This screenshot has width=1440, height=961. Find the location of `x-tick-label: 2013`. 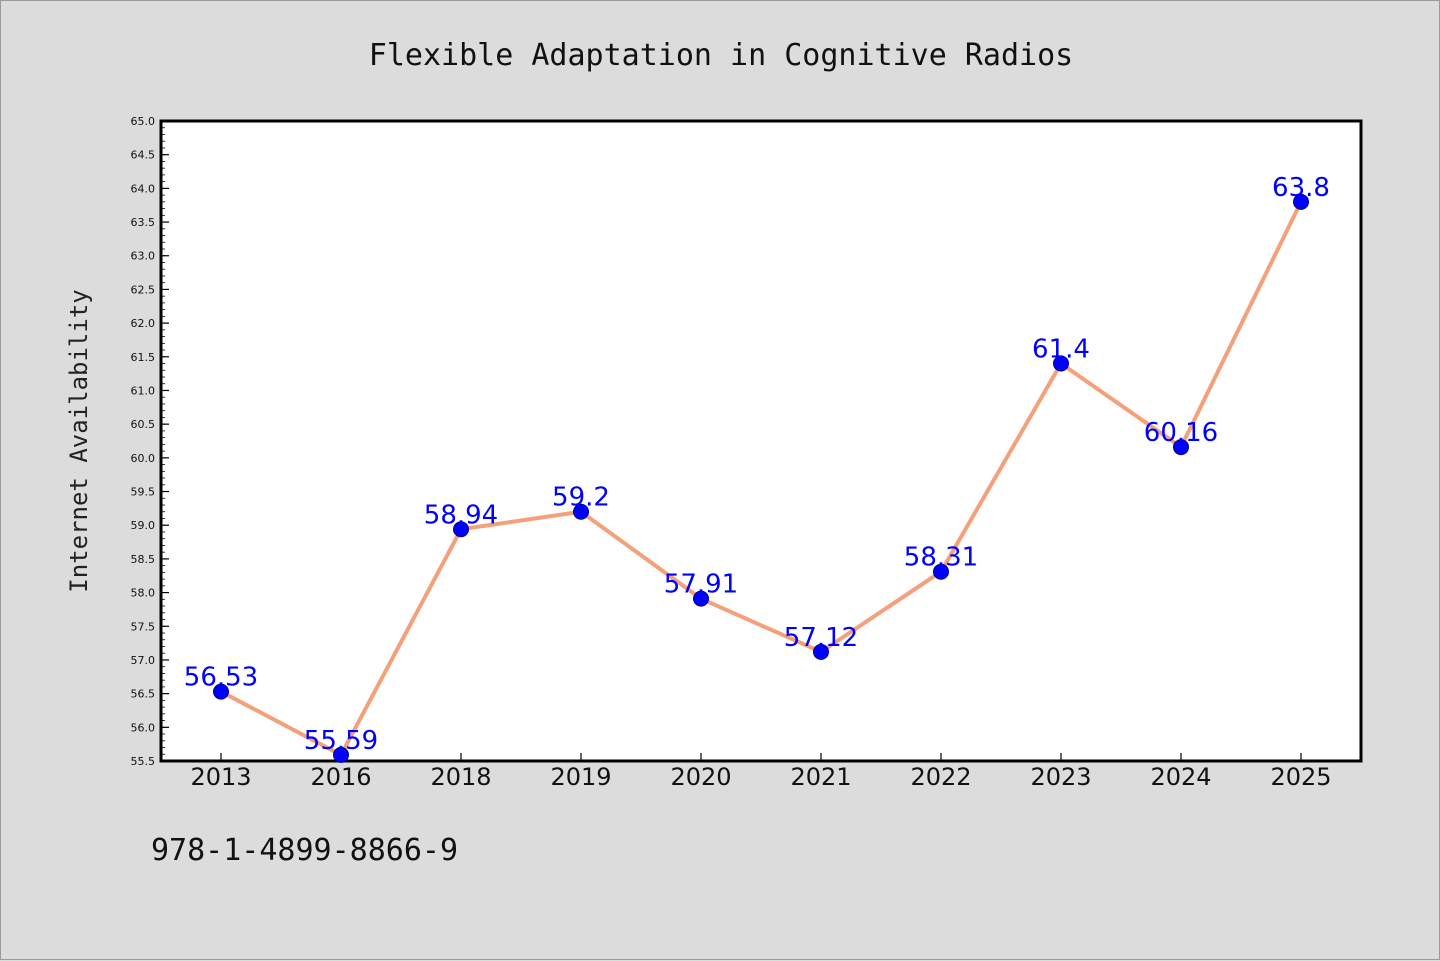

x-tick-label: 2013 is located at coordinates (220, 777).